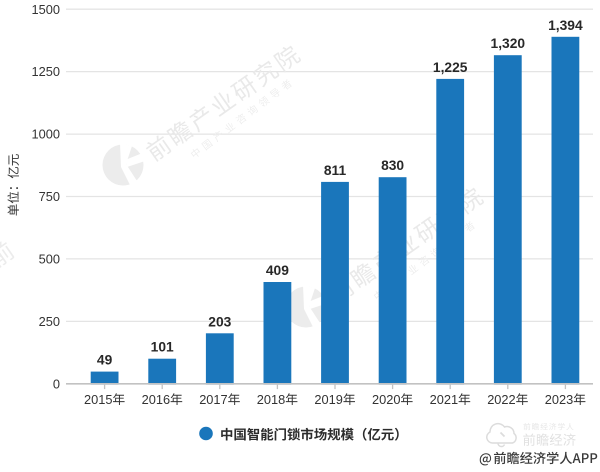  I want to click on svg-text: 203, so click(219, 321).